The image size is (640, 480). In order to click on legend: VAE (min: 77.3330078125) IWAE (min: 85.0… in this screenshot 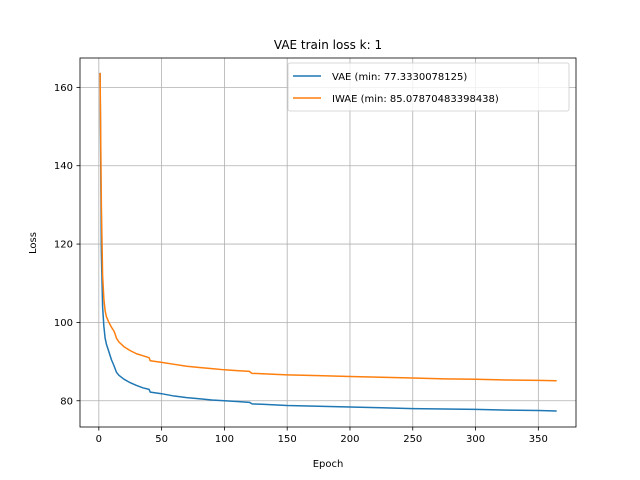, I will do `click(428, 87)`.